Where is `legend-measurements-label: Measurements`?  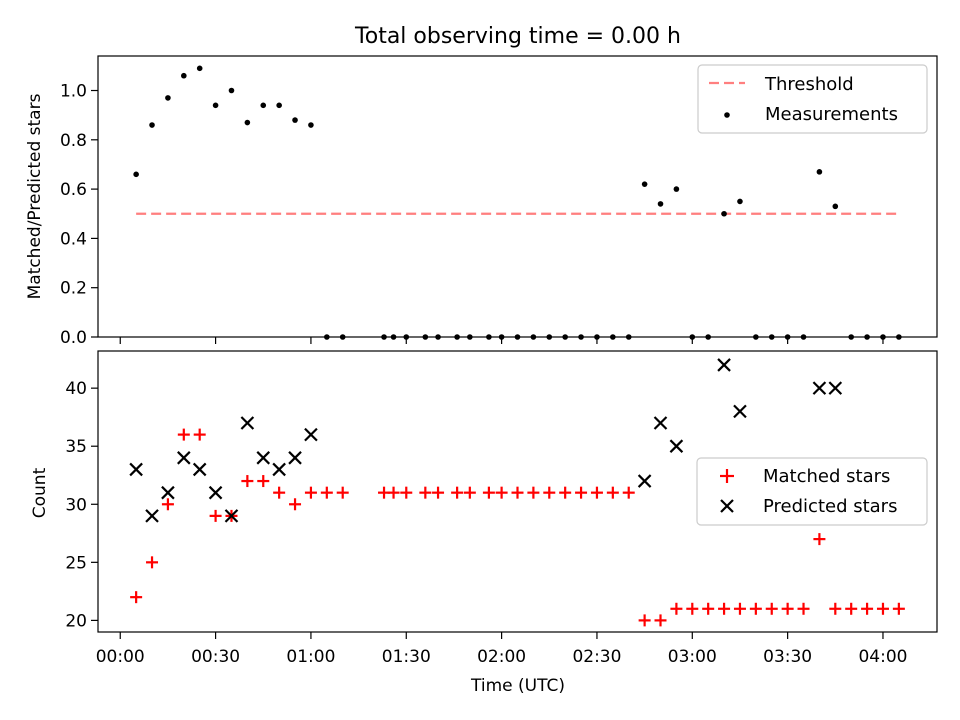
legend-measurements-label: Measurements is located at coordinates (831, 114).